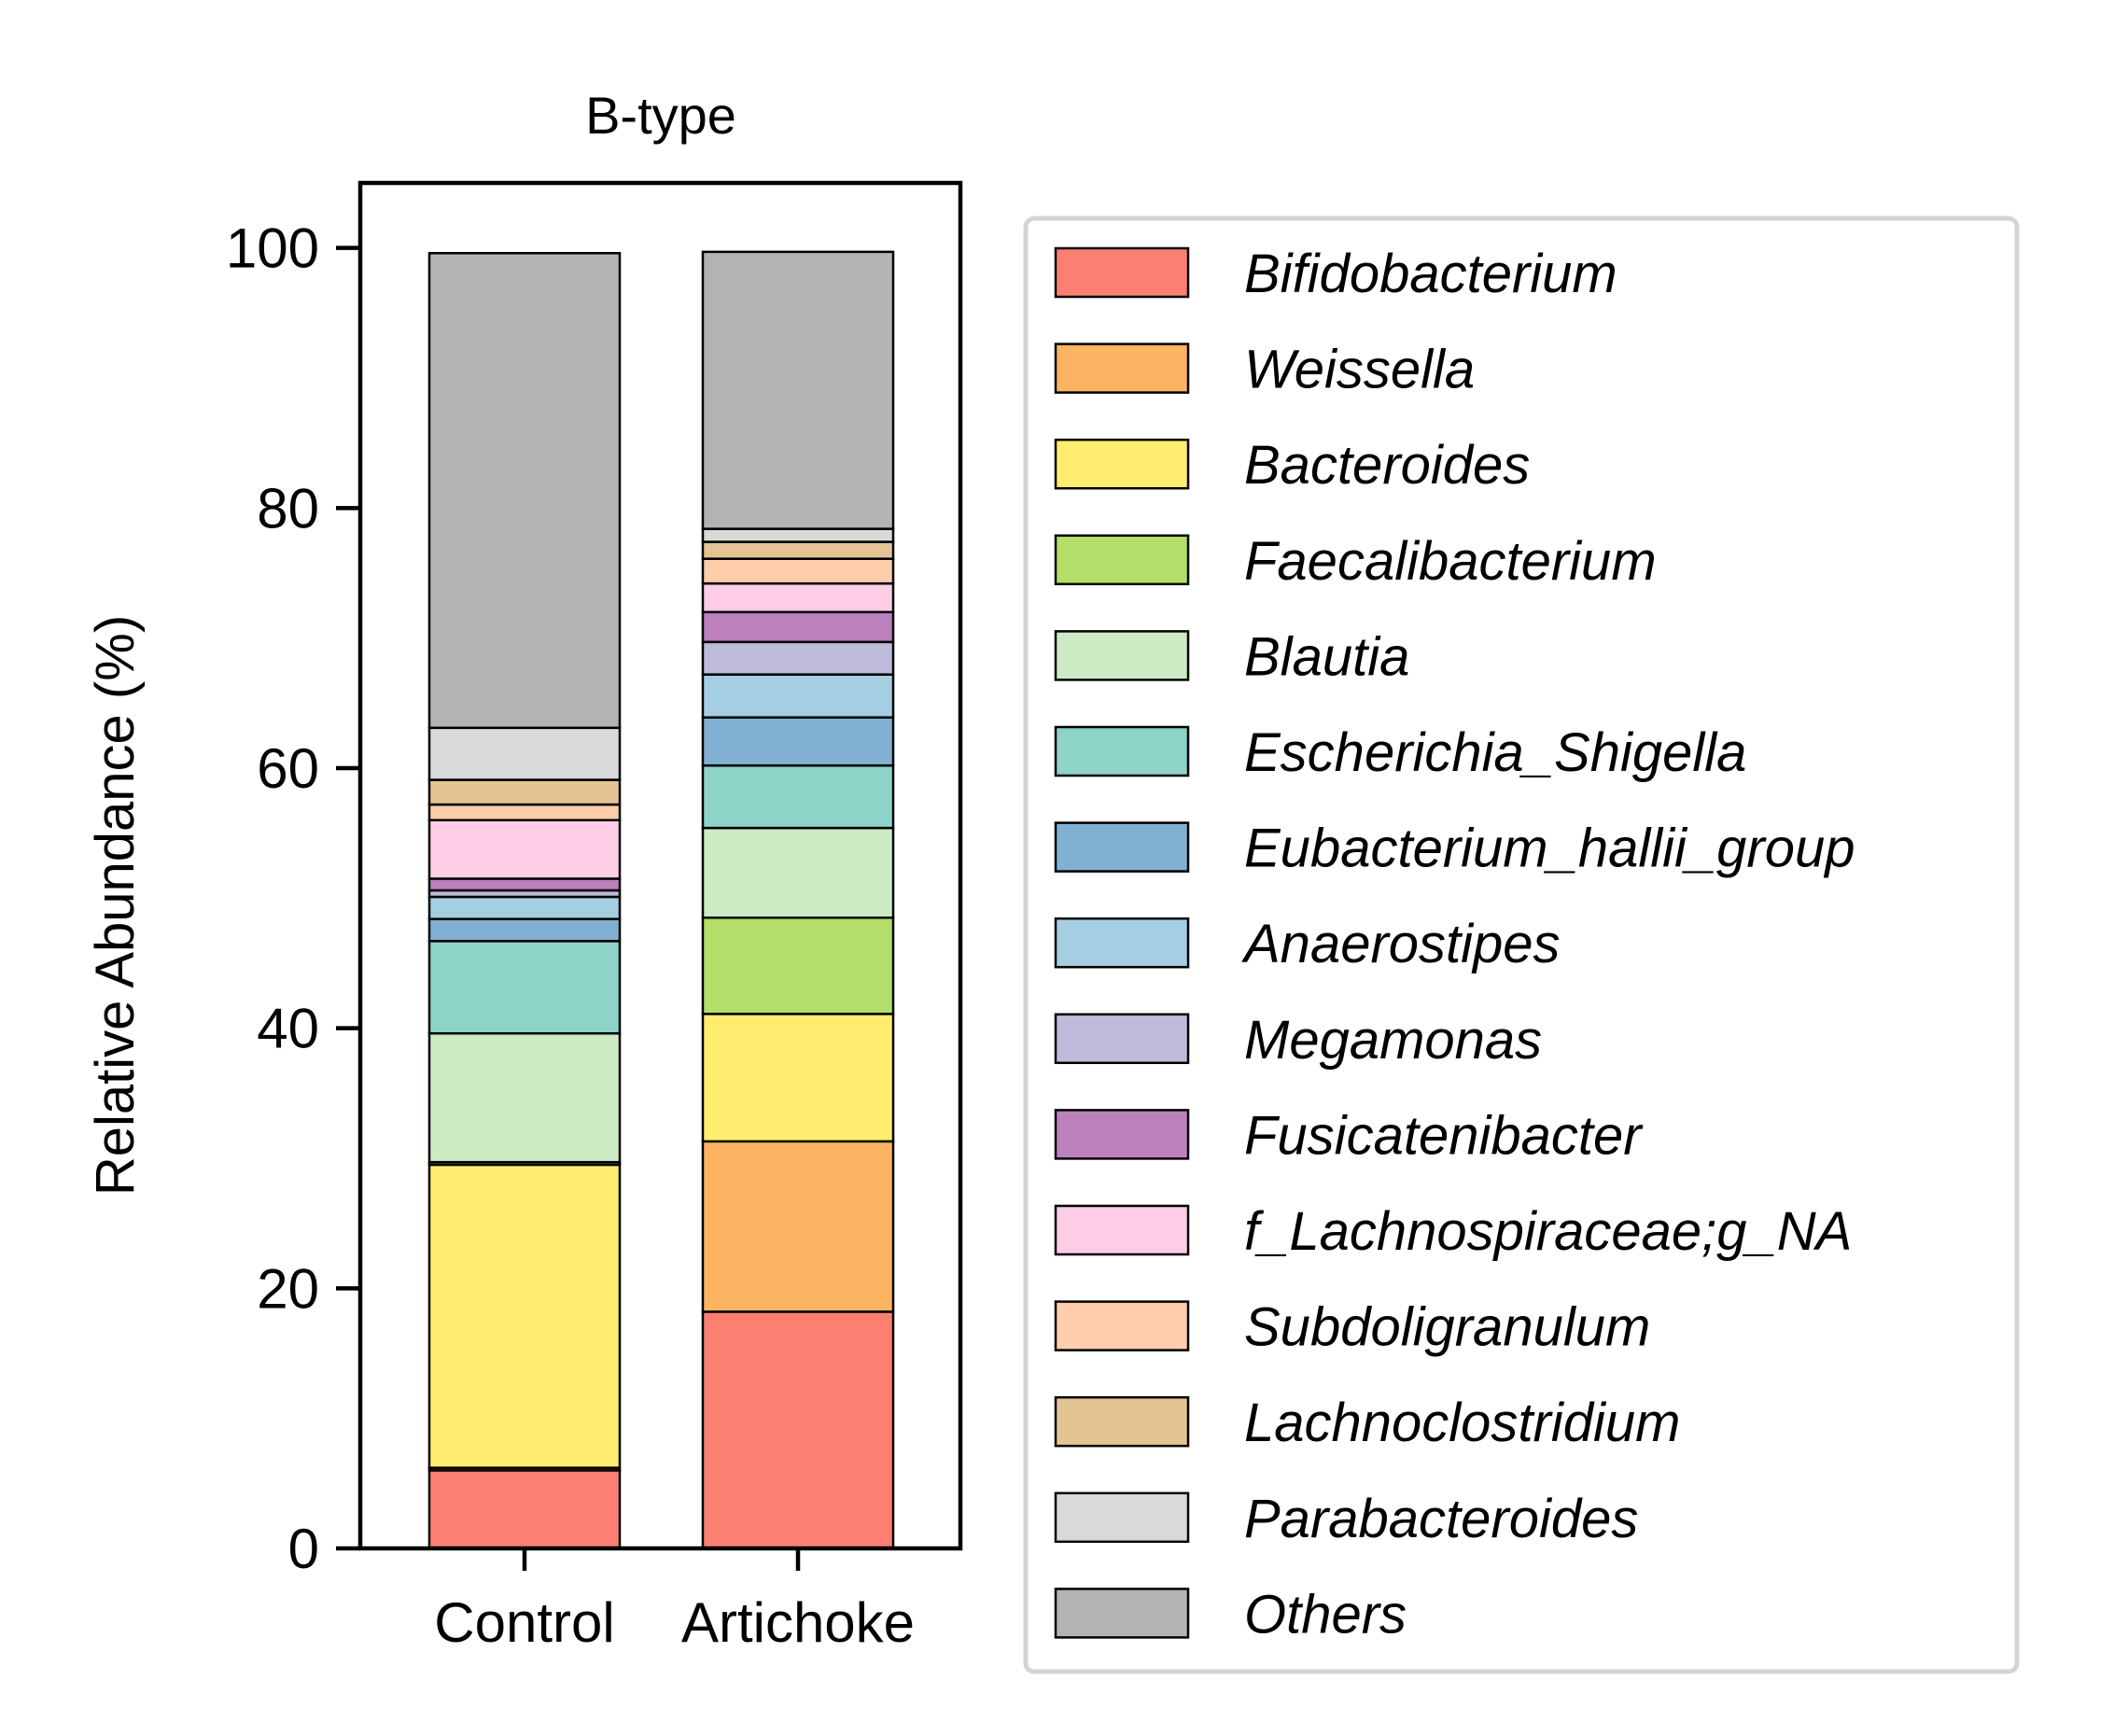  What do you see at coordinates (1326, 656) in the screenshot?
I see `legend-label: Blautia` at bounding box center [1326, 656].